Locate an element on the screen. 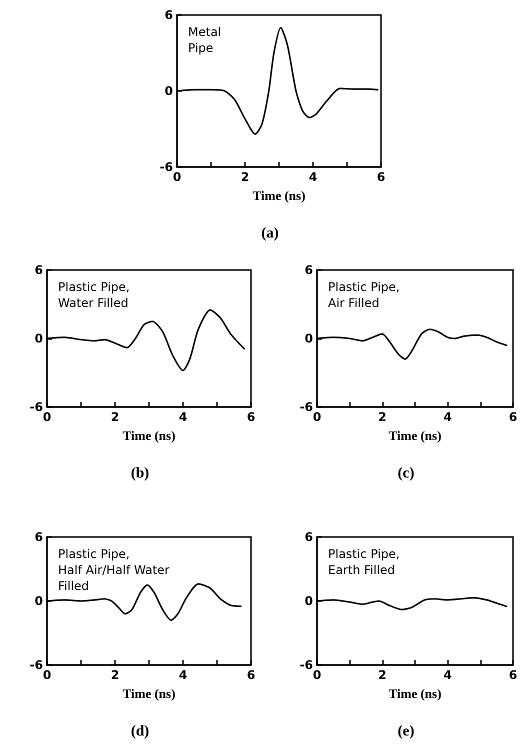  text: (e) is located at coordinates (406, 732).